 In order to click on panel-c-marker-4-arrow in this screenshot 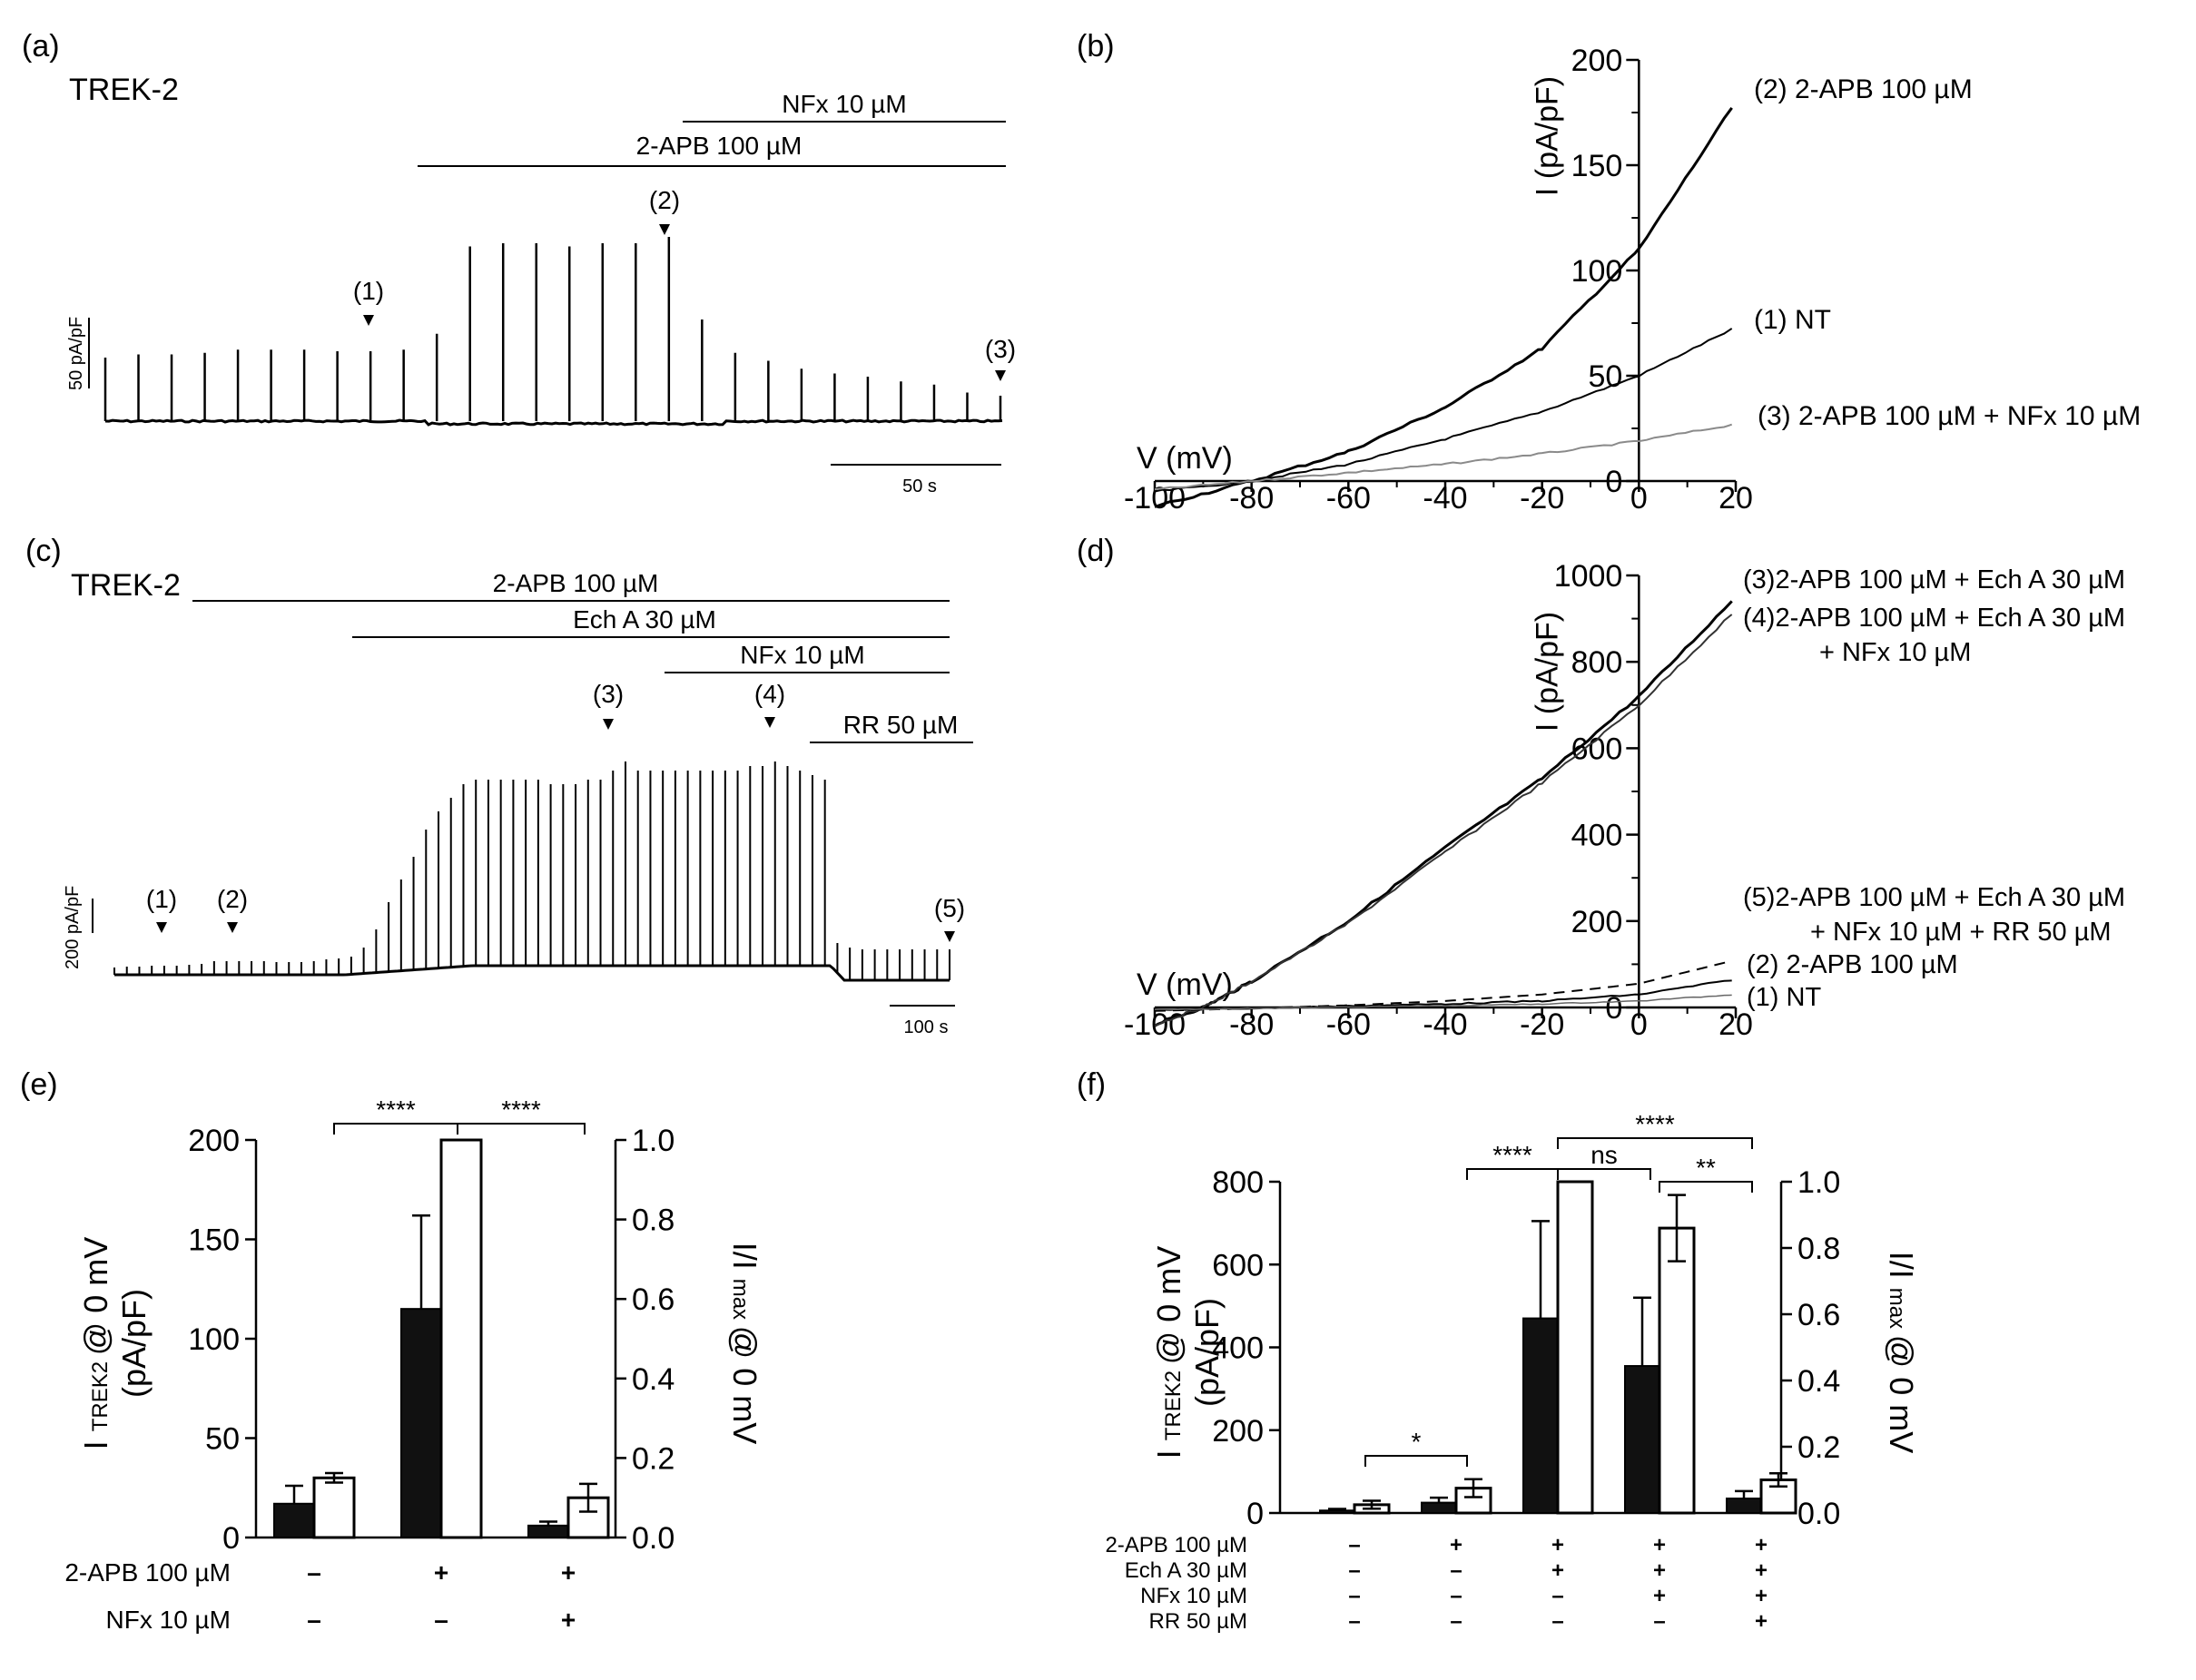, I will do `click(770, 722)`.